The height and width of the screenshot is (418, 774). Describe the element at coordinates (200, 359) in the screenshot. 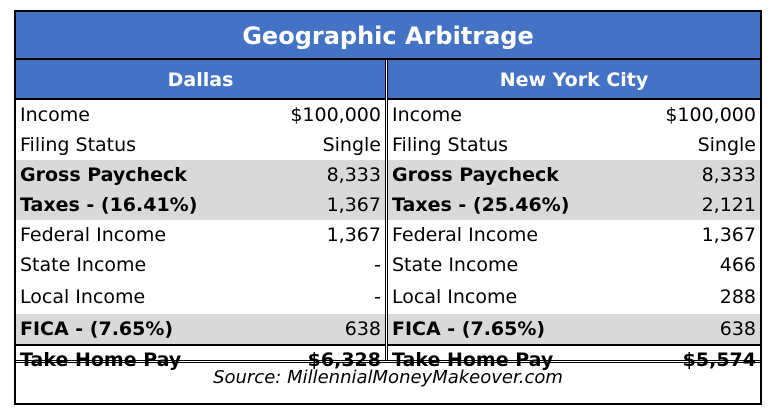

I see `take-home-pay-row: Take Home Pay $6,328` at that location.